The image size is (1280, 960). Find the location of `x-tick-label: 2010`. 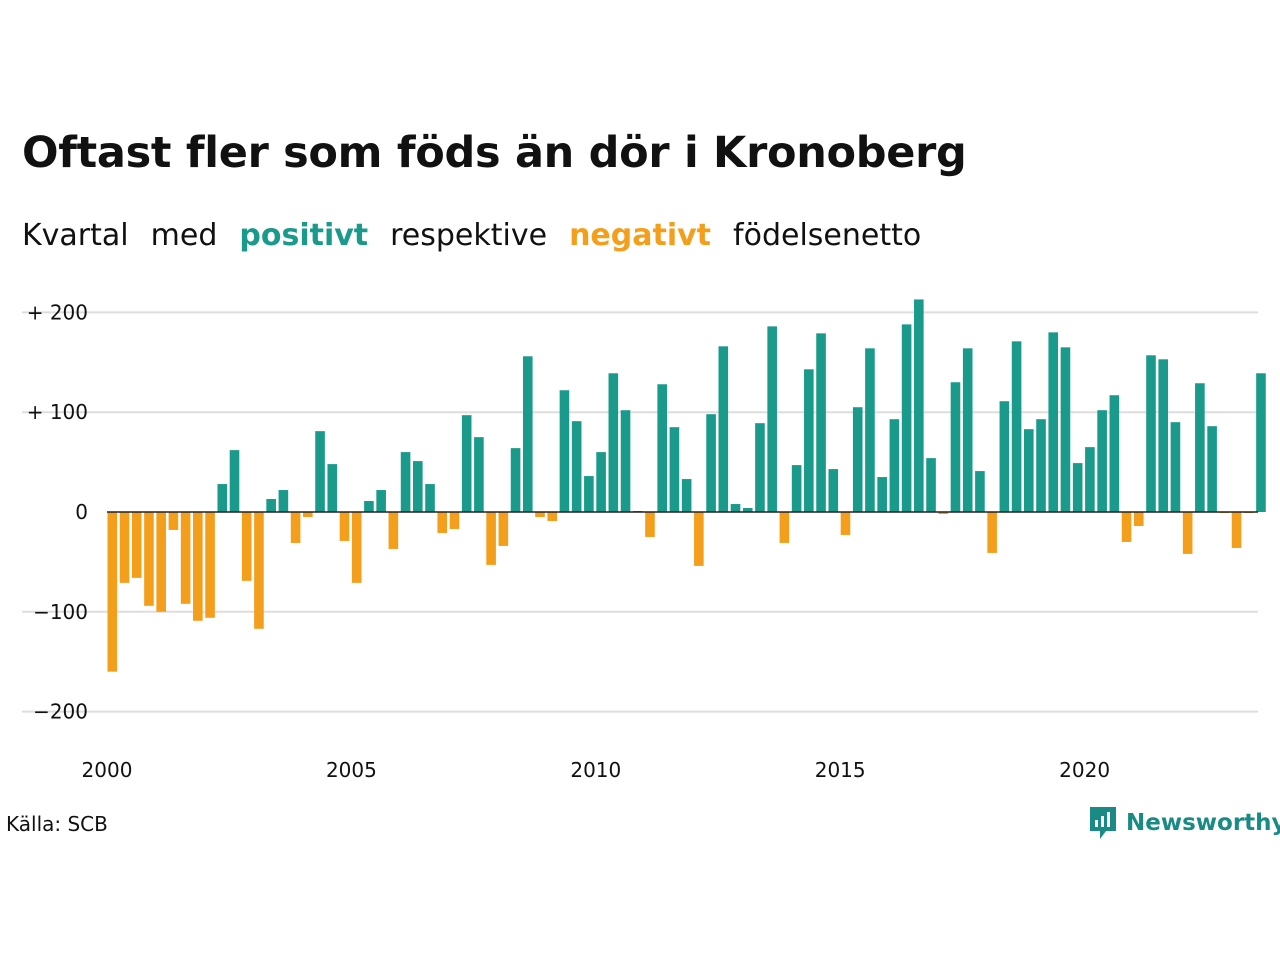

x-tick-label: 2010 is located at coordinates (595, 770).